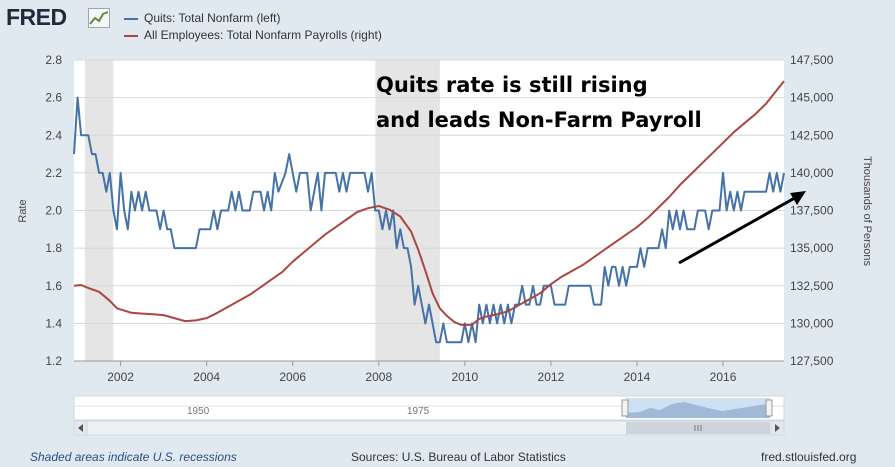  Describe the element at coordinates (539, 120) in the screenshot. I see `annotation-line-2: and leads Non-Farm Payroll` at that location.